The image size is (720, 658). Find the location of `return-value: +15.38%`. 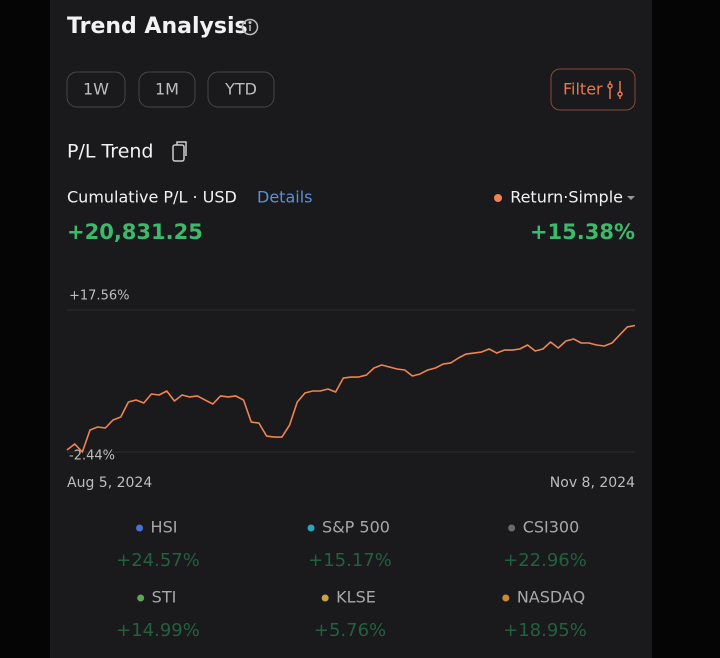

return-value: +15.38% is located at coordinates (582, 232).